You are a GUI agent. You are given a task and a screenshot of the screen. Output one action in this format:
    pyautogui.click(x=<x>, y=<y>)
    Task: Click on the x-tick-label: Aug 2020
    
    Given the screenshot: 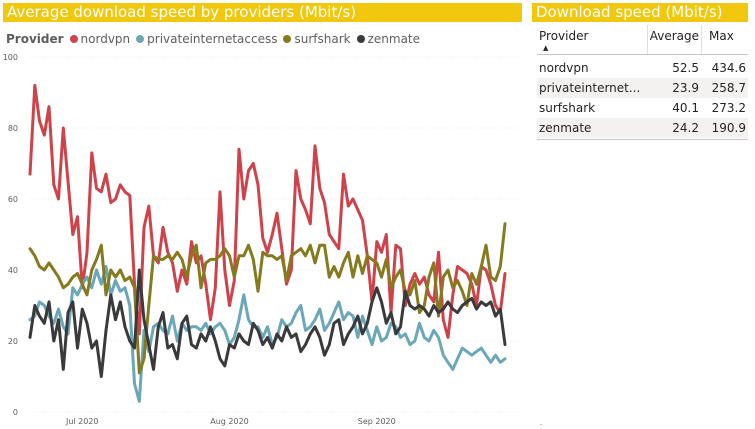 What is the action you would take?
    pyautogui.click(x=229, y=421)
    